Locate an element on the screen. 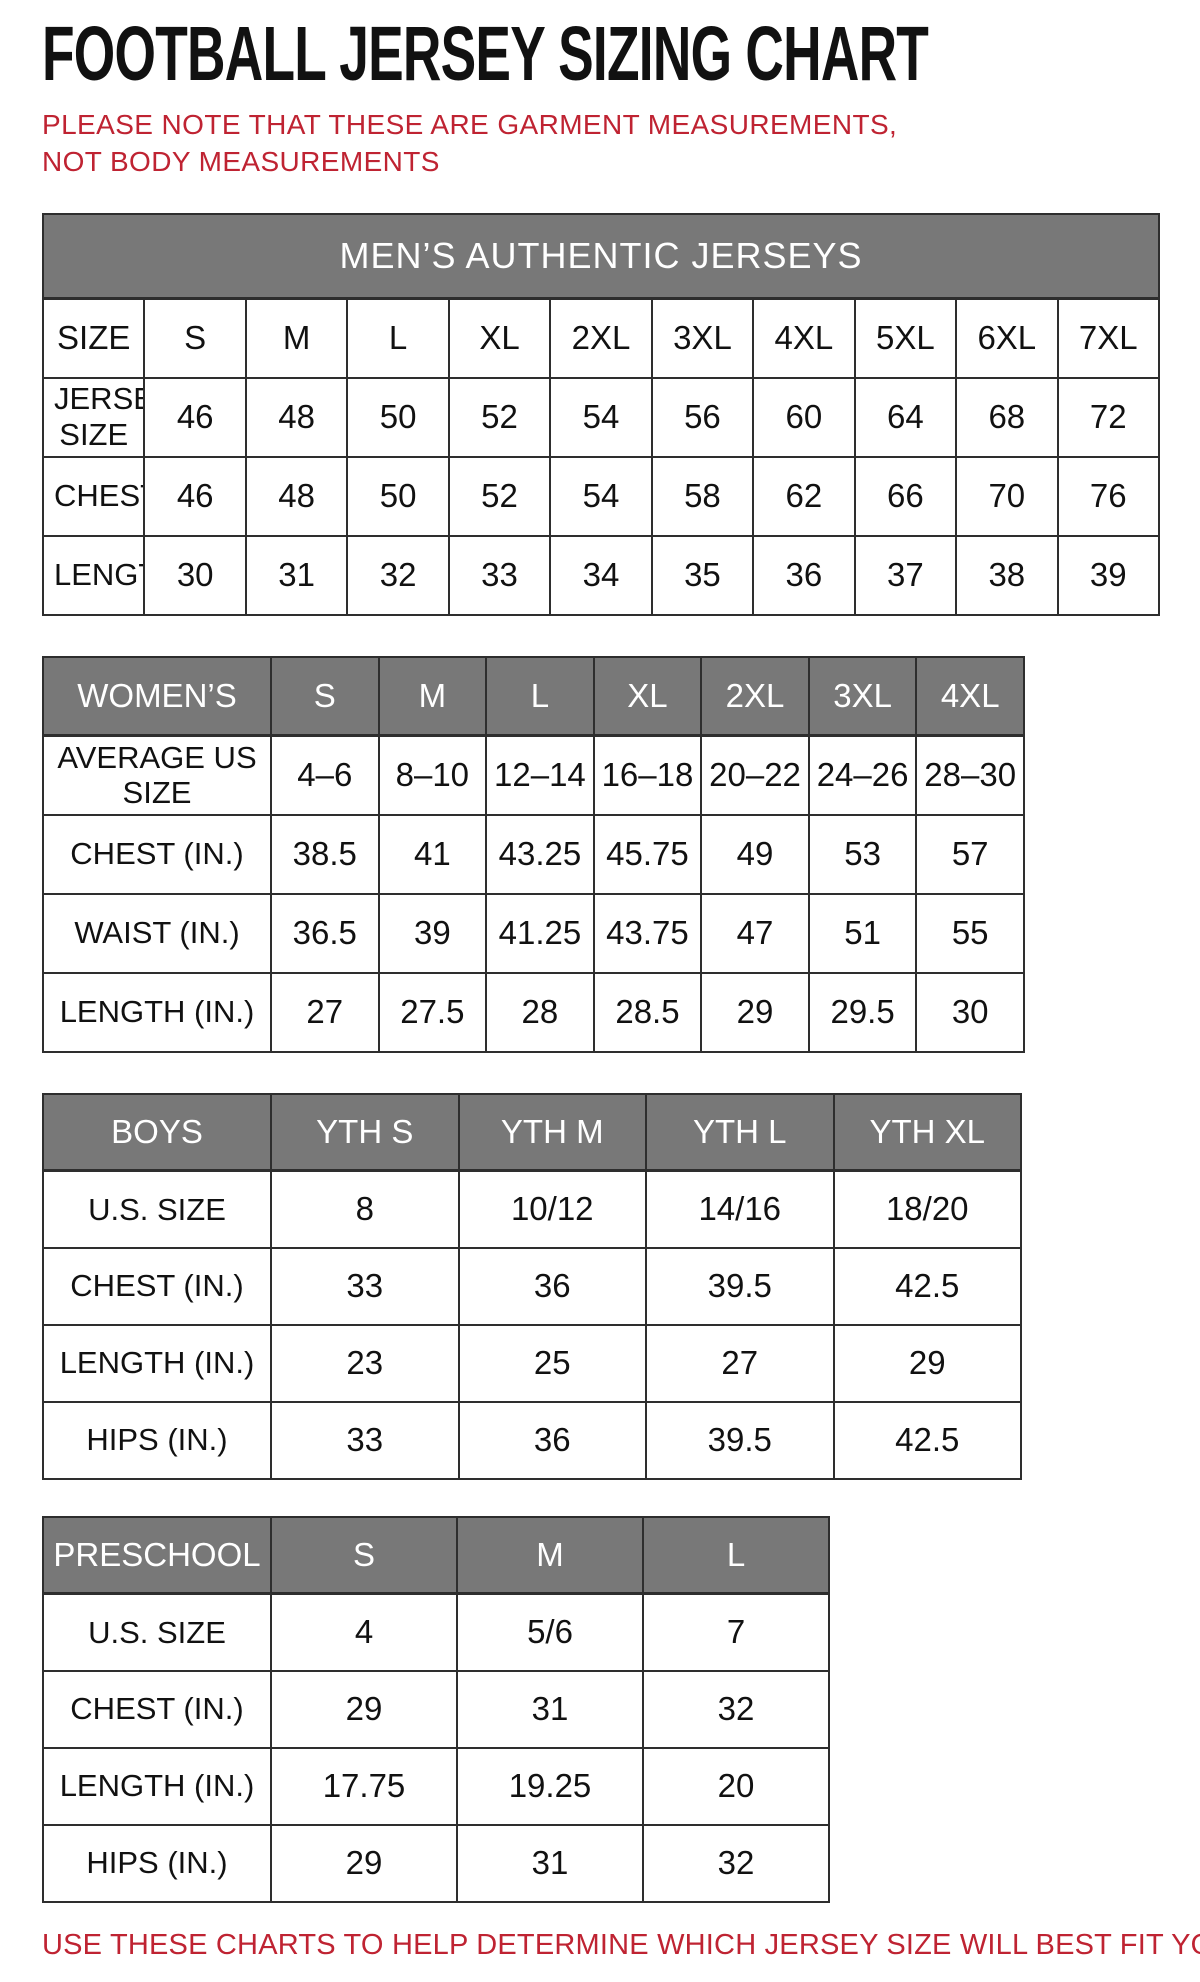  measurement-cell: 70 is located at coordinates (1007, 496).